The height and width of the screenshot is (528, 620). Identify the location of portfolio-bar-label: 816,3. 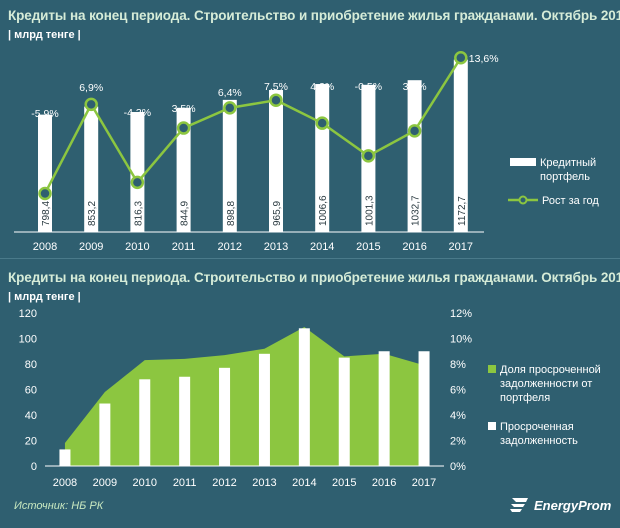
(138, 213).